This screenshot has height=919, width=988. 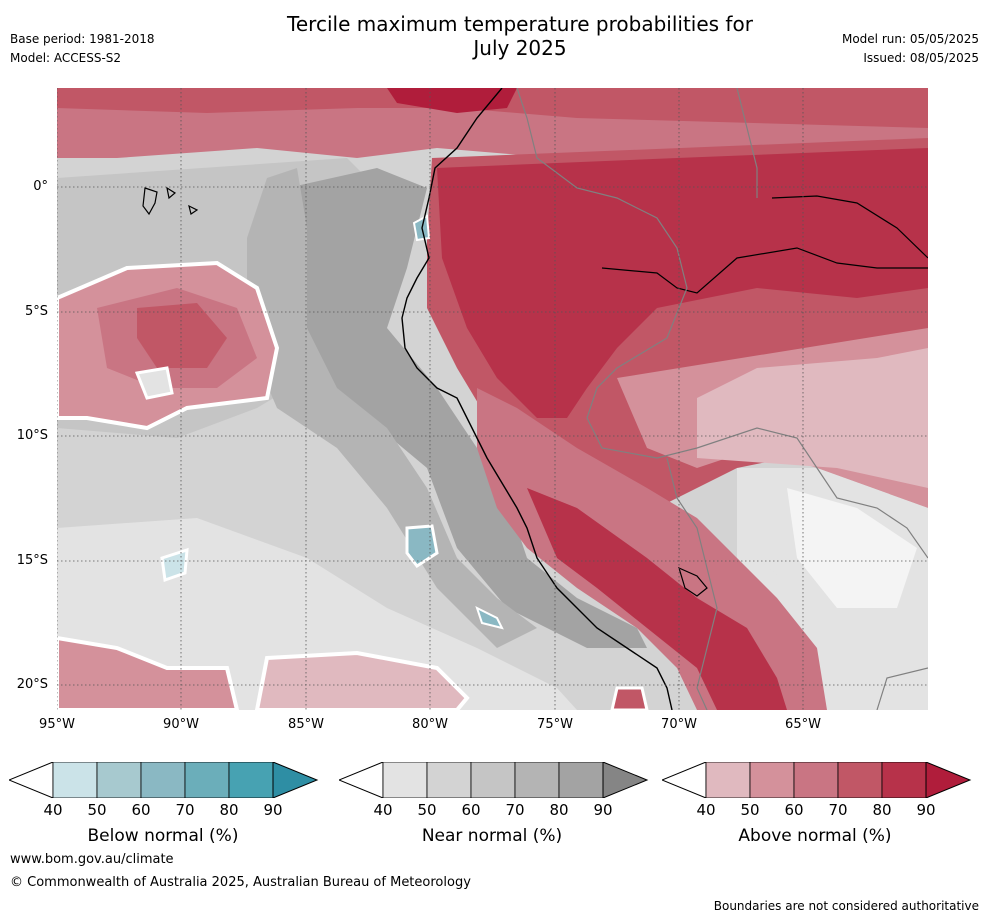 I want to click on colorbar-above-normal-end, so click(x=948, y=780).